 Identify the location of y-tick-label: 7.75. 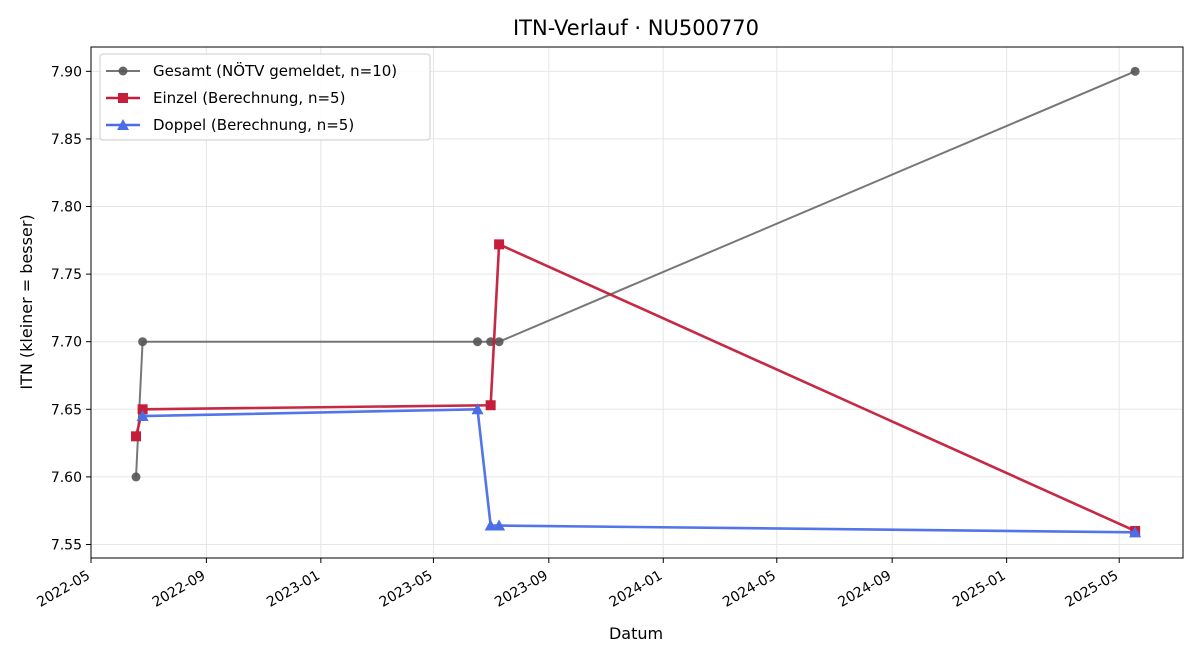
(66, 275).